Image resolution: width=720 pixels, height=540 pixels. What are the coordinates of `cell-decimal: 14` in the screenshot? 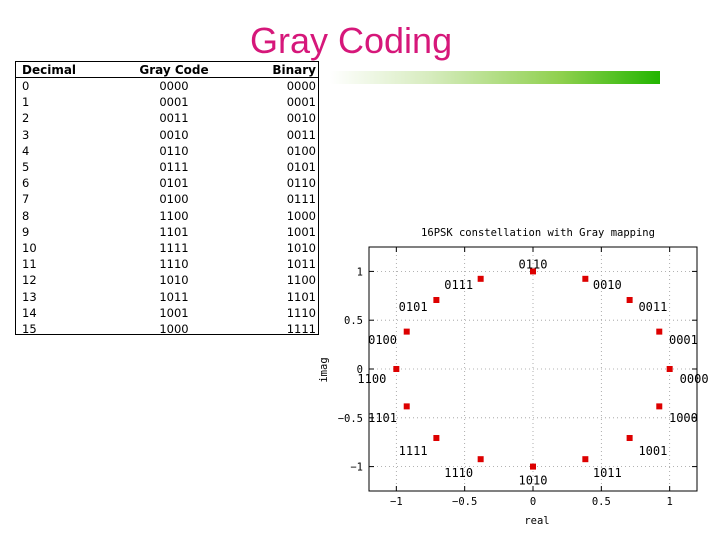 It's located at (29, 312).